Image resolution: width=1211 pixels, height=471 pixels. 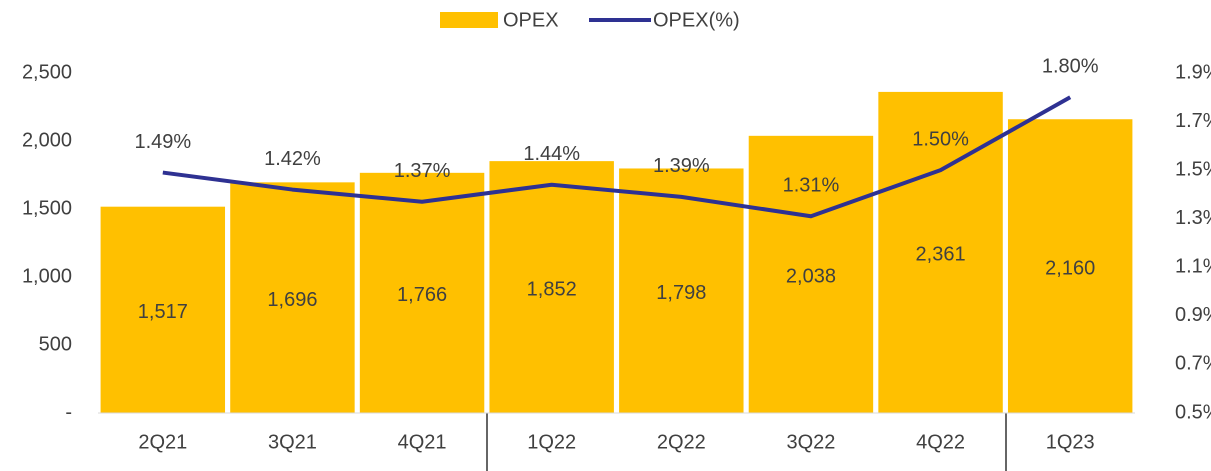 What do you see at coordinates (422, 171) in the screenshot?
I see `data-label: 1.37%` at bounding box center [422, 171].